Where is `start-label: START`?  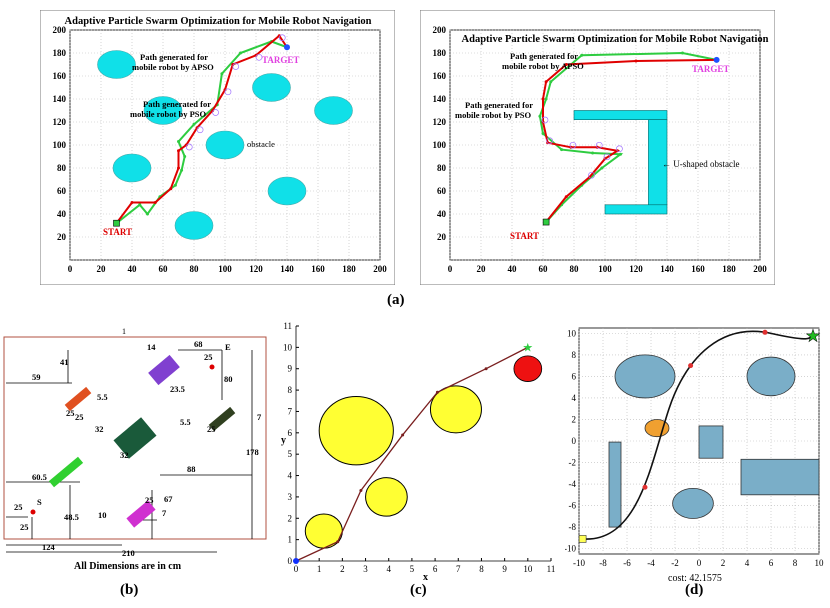
start-label: START is located at coordinates (117, 232).